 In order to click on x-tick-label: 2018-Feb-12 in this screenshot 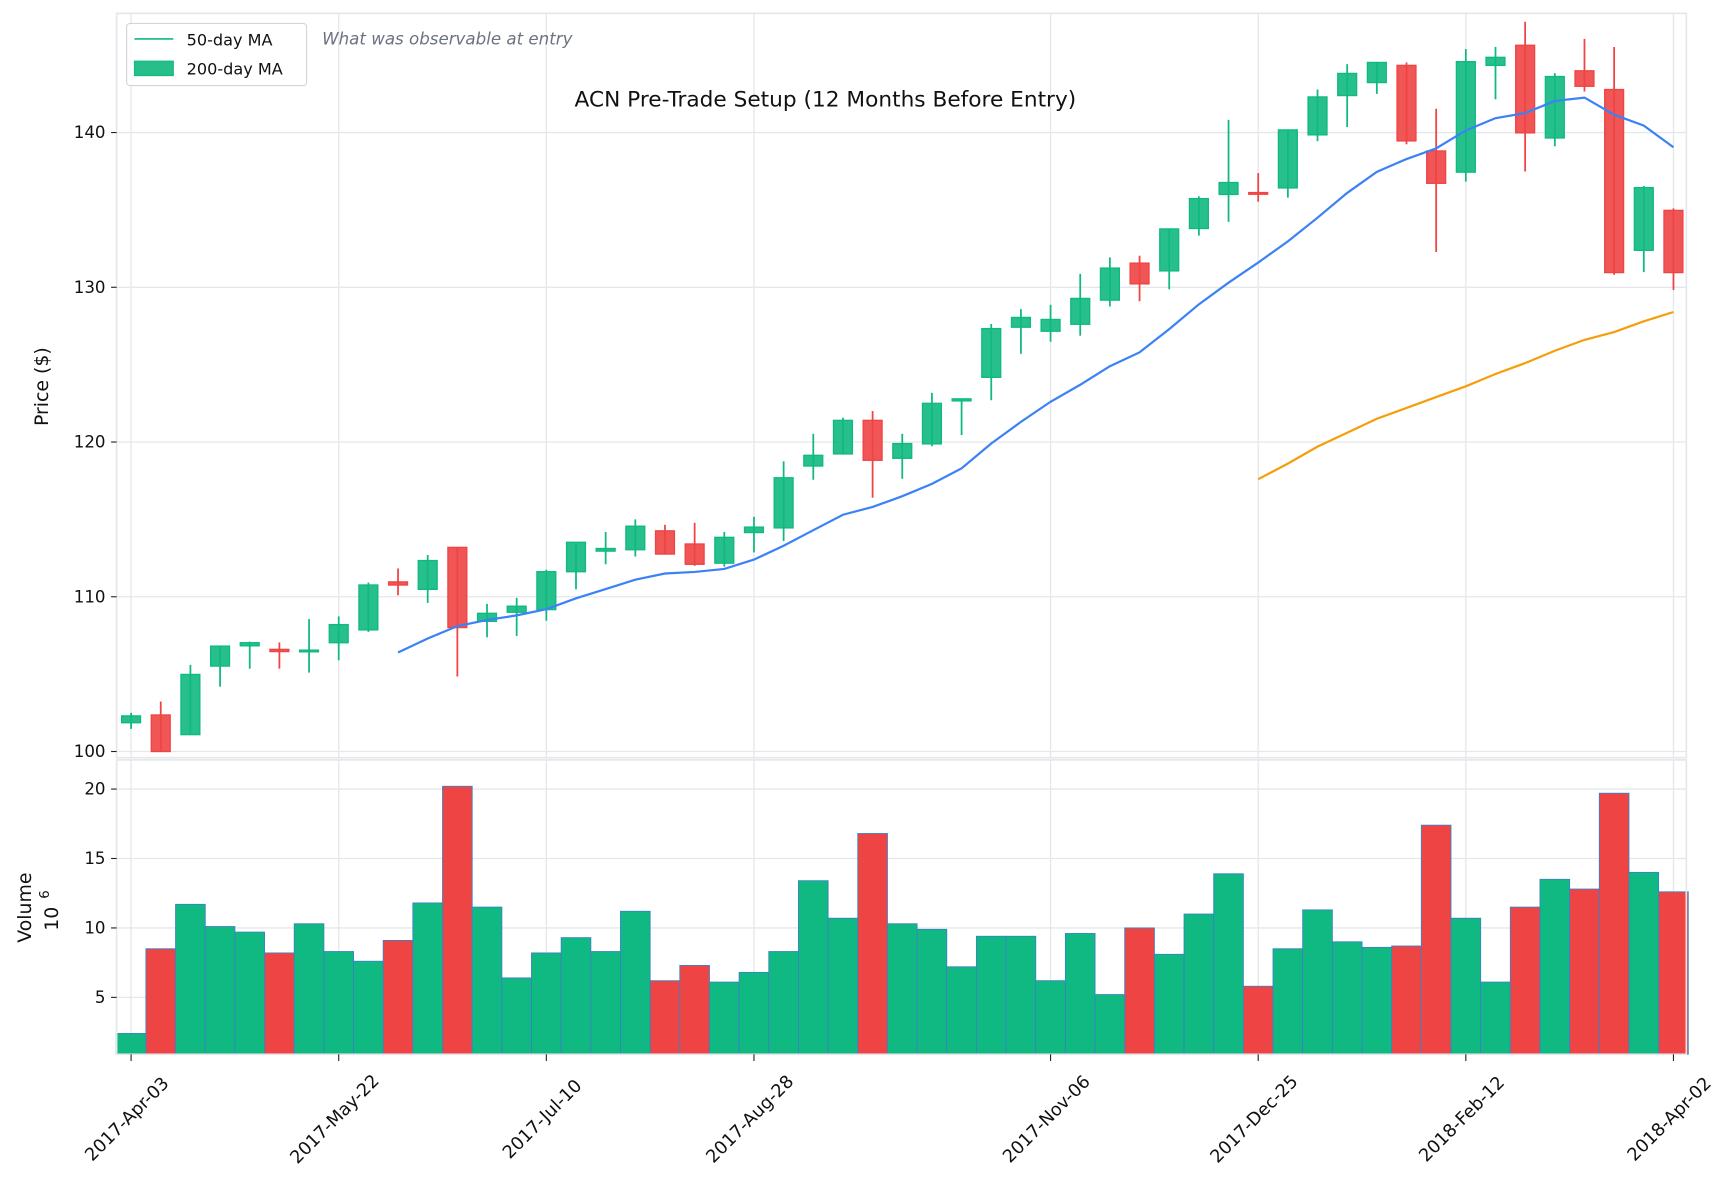, I will do `click(1462, 1119)`.